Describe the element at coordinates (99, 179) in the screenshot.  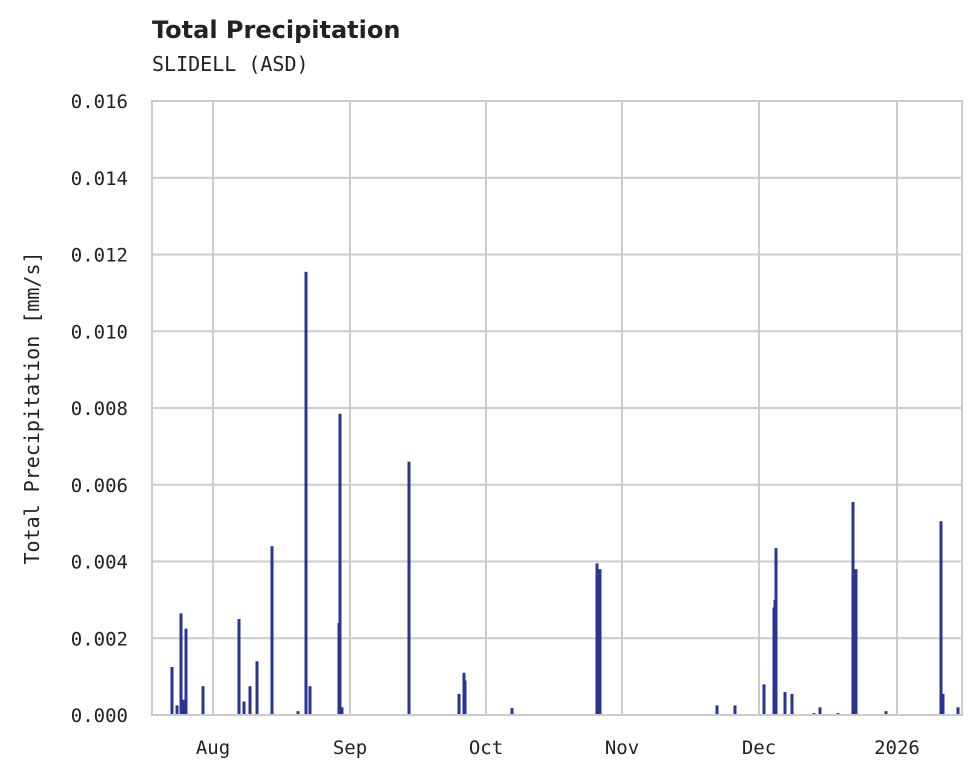
I see `y-tick-label: 0.014` at that location.